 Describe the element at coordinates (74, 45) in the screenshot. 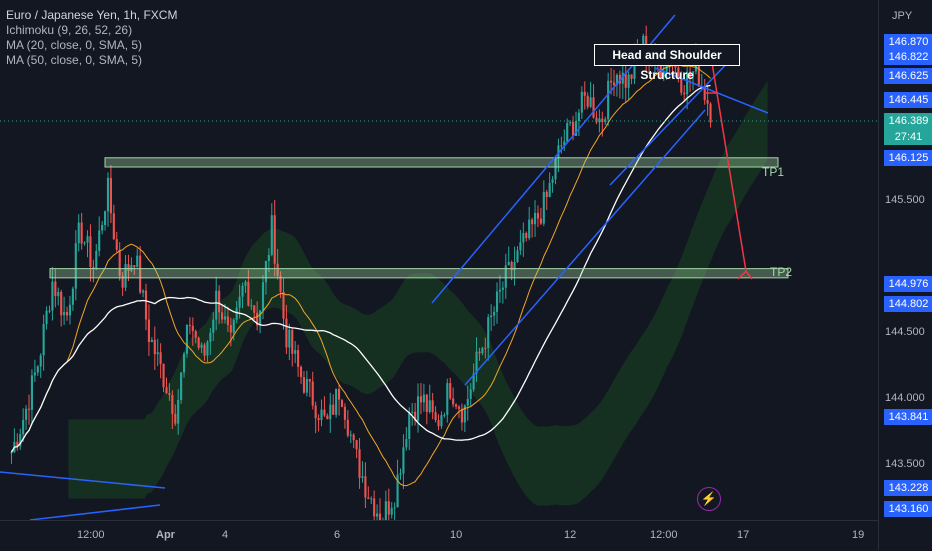

I see `ma20-legend: MA (20, close, 0, SMA, 5)` at that location.